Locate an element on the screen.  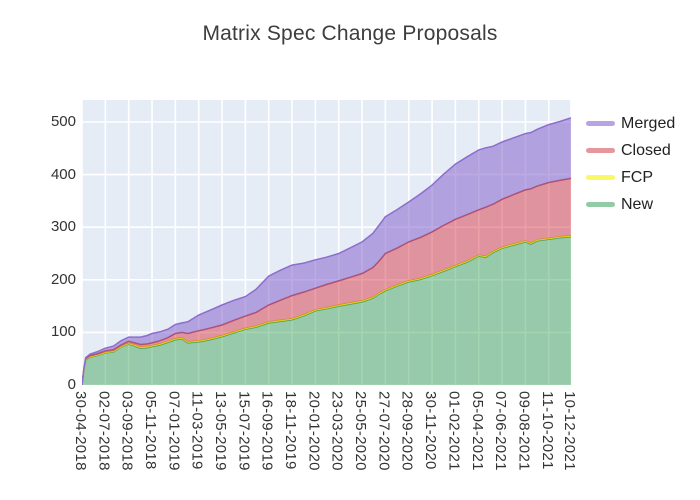
x-tick-label: 20-01-2020 is located at coordinates (314, 431).